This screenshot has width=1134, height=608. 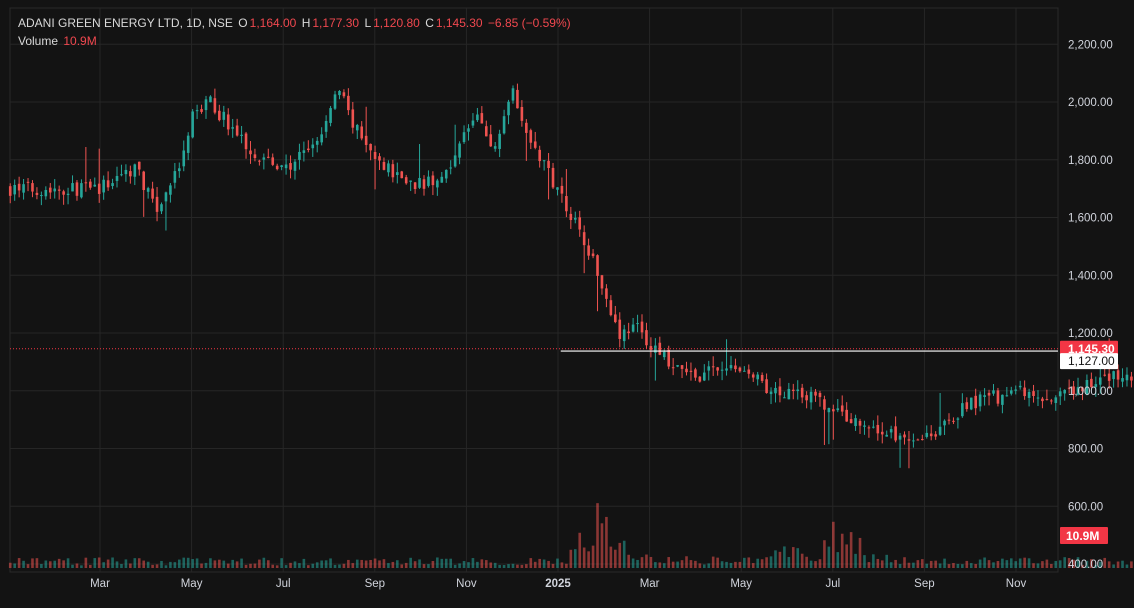 I want to click on y-tick-label: 600.00, so click(x=1085, y=507).